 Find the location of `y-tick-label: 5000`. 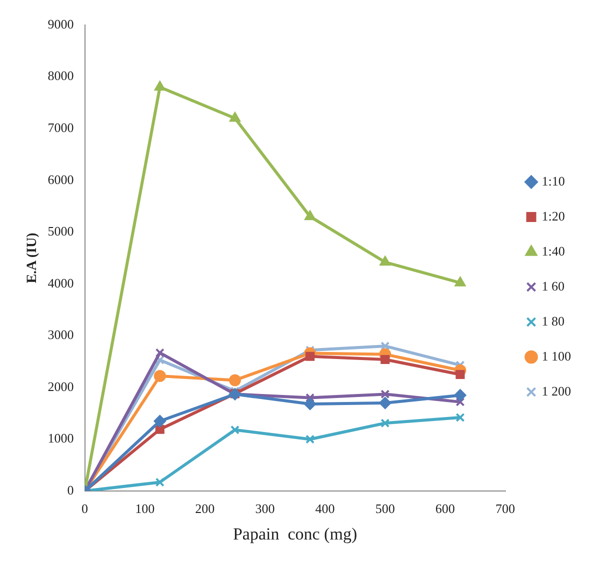

y-tick-label: 5000 is located at coordinates (61, 231).